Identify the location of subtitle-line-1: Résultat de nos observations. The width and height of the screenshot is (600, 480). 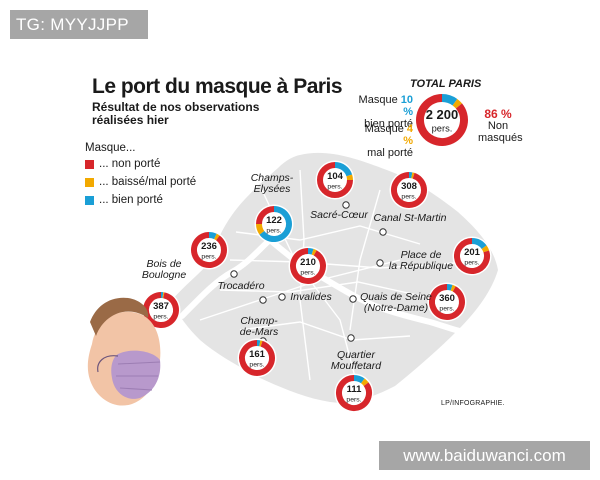
(176, 107).